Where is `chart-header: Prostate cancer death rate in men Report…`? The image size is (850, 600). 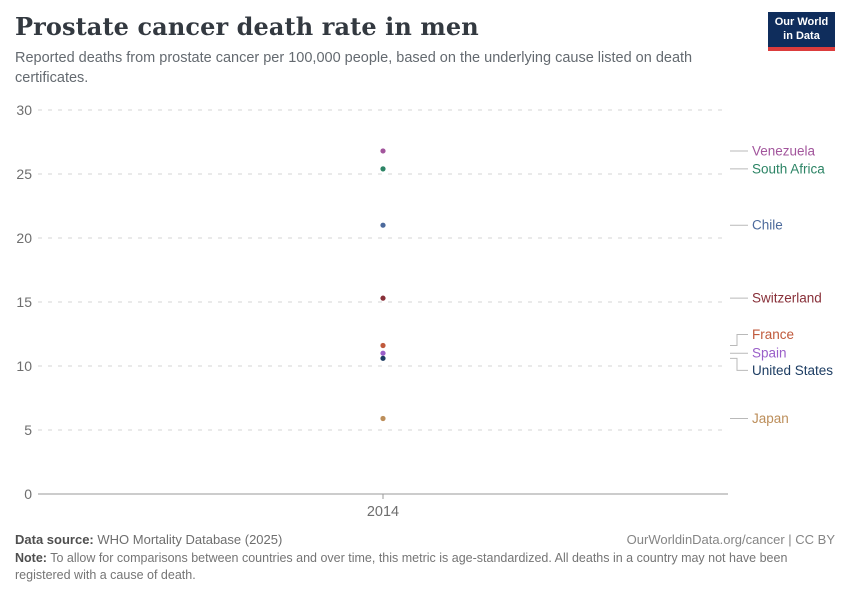
chart-header: Prostate cancer death rate in men Report… is located at coordinates (425, 50).